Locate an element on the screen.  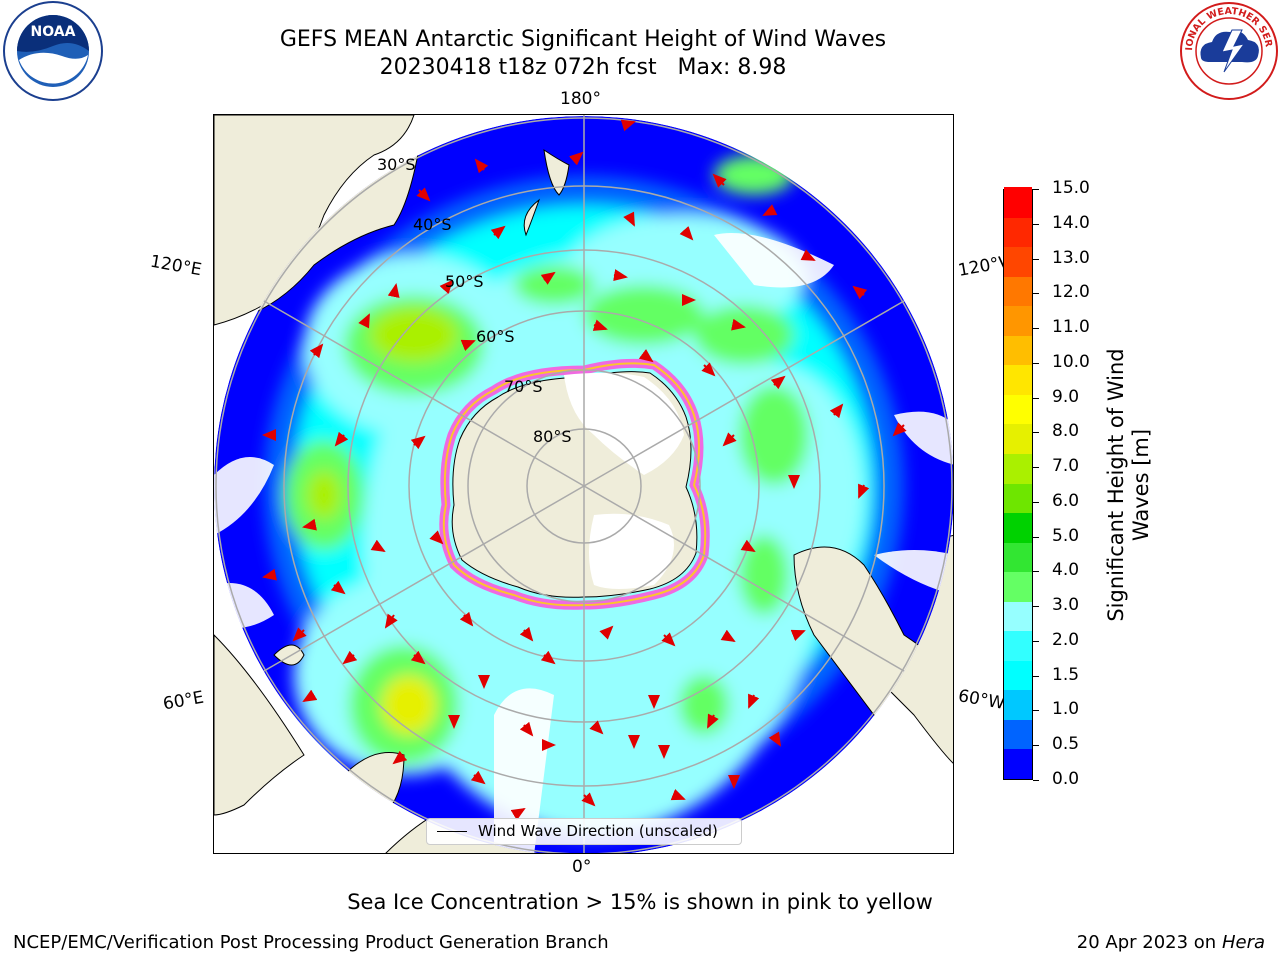
map-legend: Wind Wave Direction (unscaled) is located at coordinates (584, 831).